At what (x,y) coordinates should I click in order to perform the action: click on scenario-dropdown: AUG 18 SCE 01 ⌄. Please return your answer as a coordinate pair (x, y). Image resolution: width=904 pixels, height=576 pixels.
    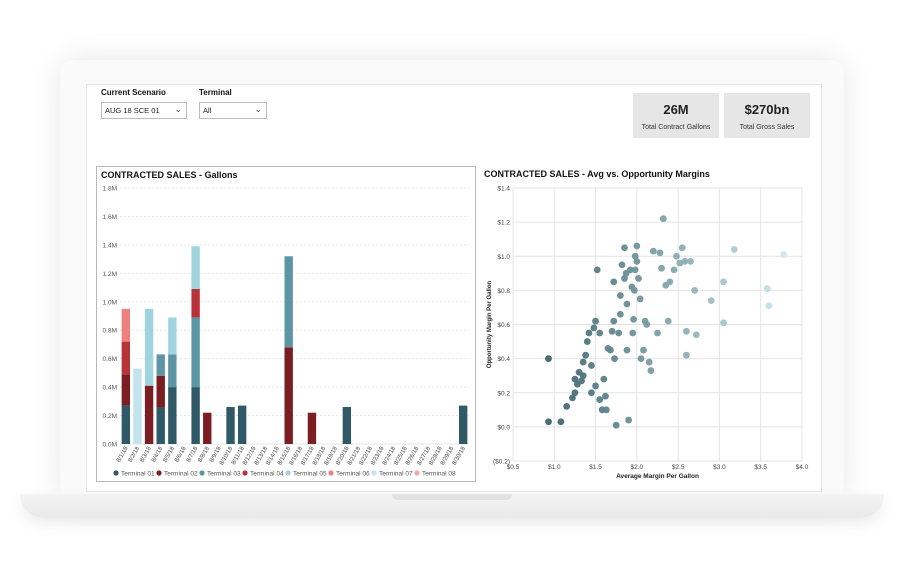
    Looking at the image, I should click on (144, 110).